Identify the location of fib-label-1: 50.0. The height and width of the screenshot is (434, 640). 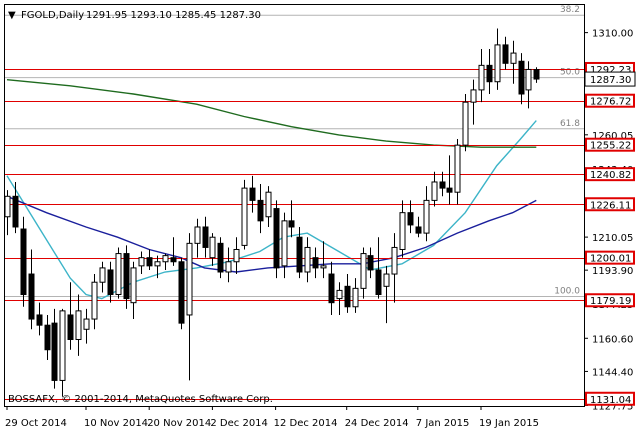
(570, 73).